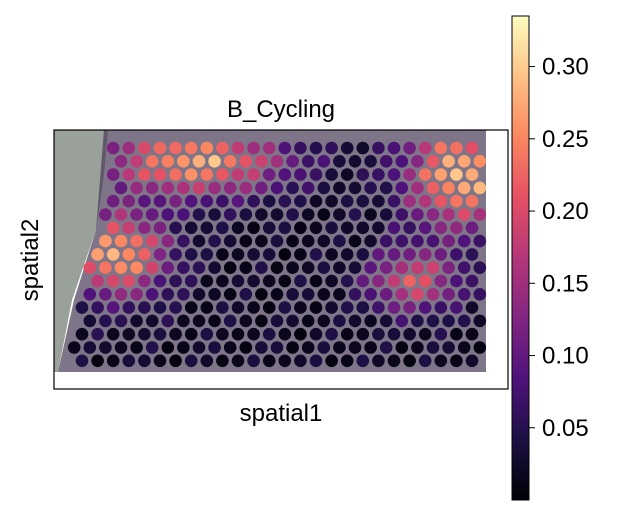  Describe the element at coordinates (30, 260) in the screenshot. I see `y-axis-label: spatial2` at that location.